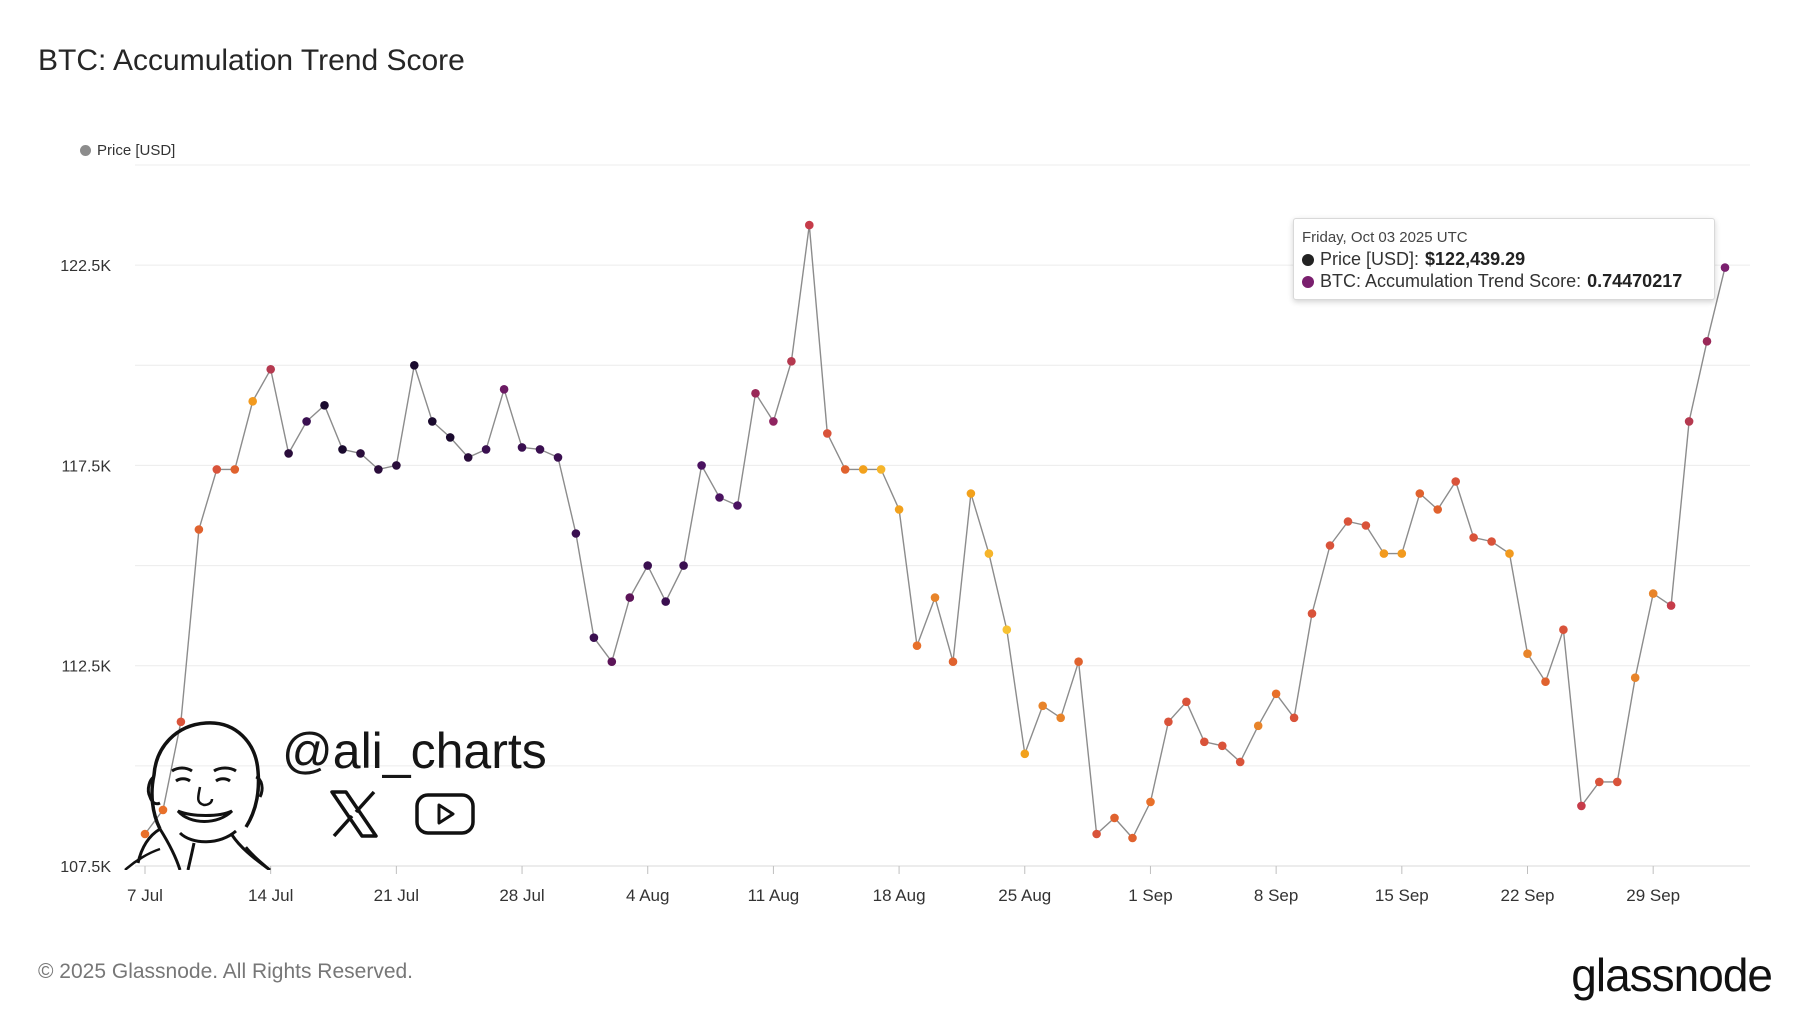 The height and width of the screenshot is (1013, 1800). I want to click on chart-legend: Price [USD], so click(127, 150).